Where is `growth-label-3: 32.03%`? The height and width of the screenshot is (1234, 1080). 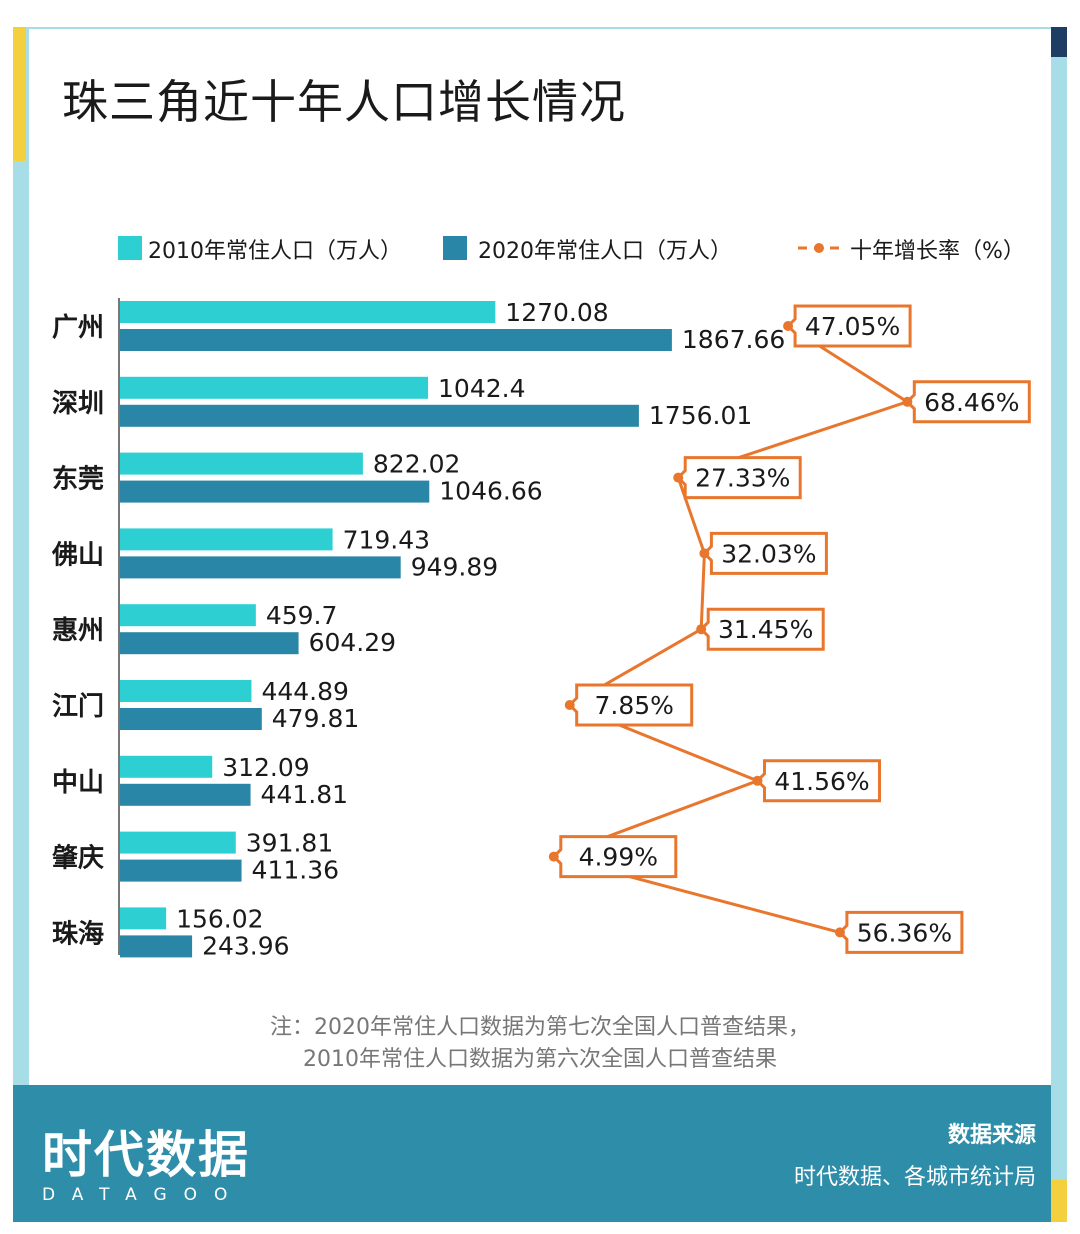 growth-label-3: 32.03% is located at coordinates (768, 553).